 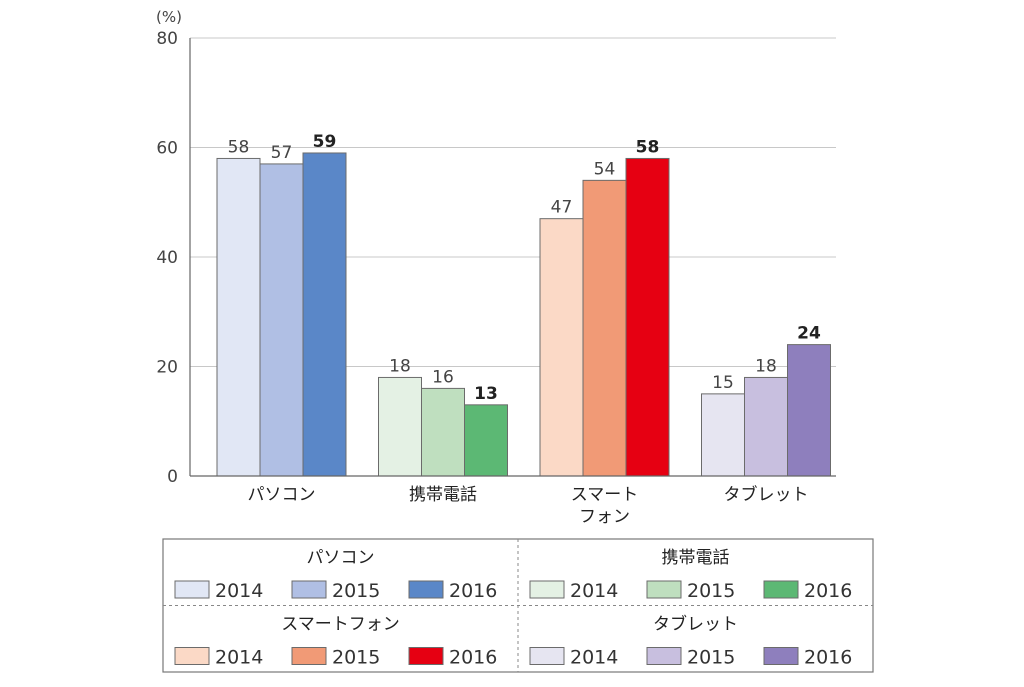 I want to click on x-tick-label: スマート, so click(x=605, y=495).